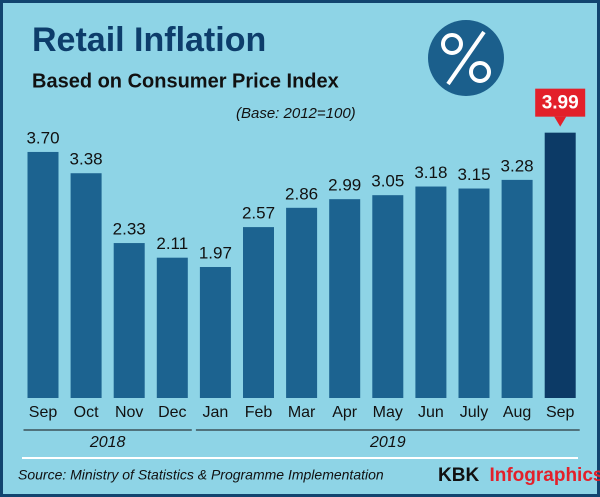 The width and height of the screenshot is (600, 497). What do you see at coordinates (517, 412) in the screenshot?
I see `x-tick-label: Aug` at bounding box center [517, 412].